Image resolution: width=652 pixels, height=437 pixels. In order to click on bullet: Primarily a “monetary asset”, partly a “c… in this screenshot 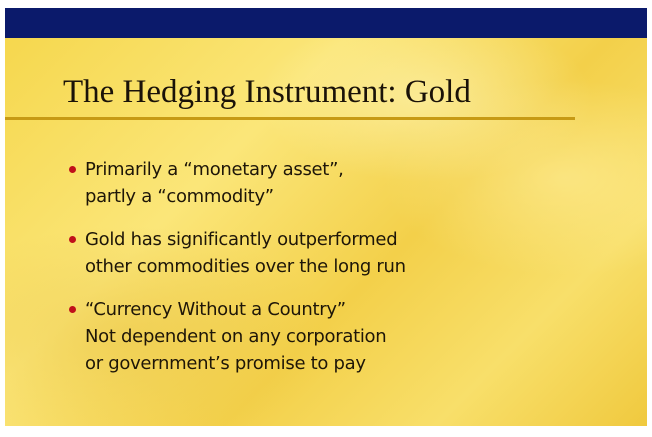, I will do `click(237, 183)`.